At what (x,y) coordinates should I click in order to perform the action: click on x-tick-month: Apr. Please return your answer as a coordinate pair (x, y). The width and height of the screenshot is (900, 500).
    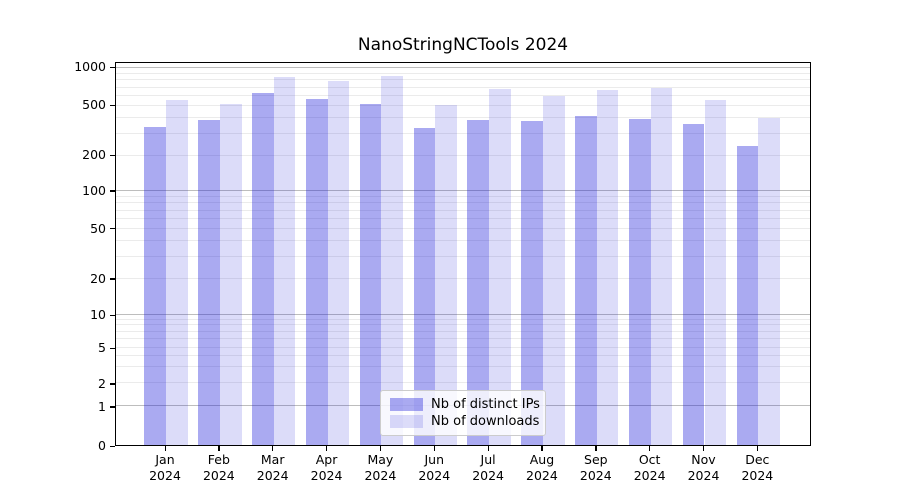
    Looking at the image, I should click on (326, 459).